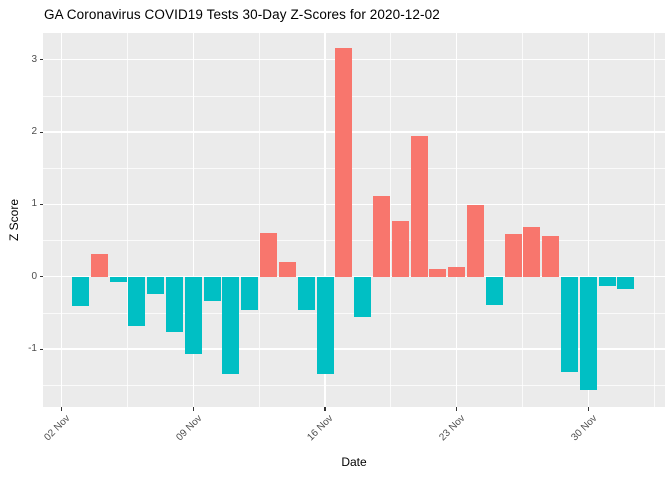 The width and height of the screenshot is (672, 480). What do you see at coordinates (584, 428) in the screenshot?
I see `x-tick-label: 30 Nov` at bounding box center [584, 428].